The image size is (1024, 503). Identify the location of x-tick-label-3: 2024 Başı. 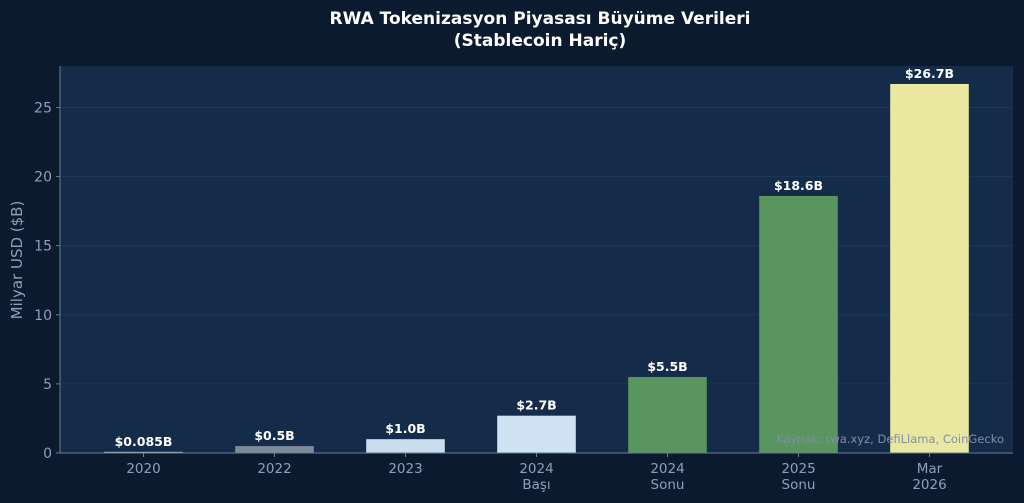
(536, 477).